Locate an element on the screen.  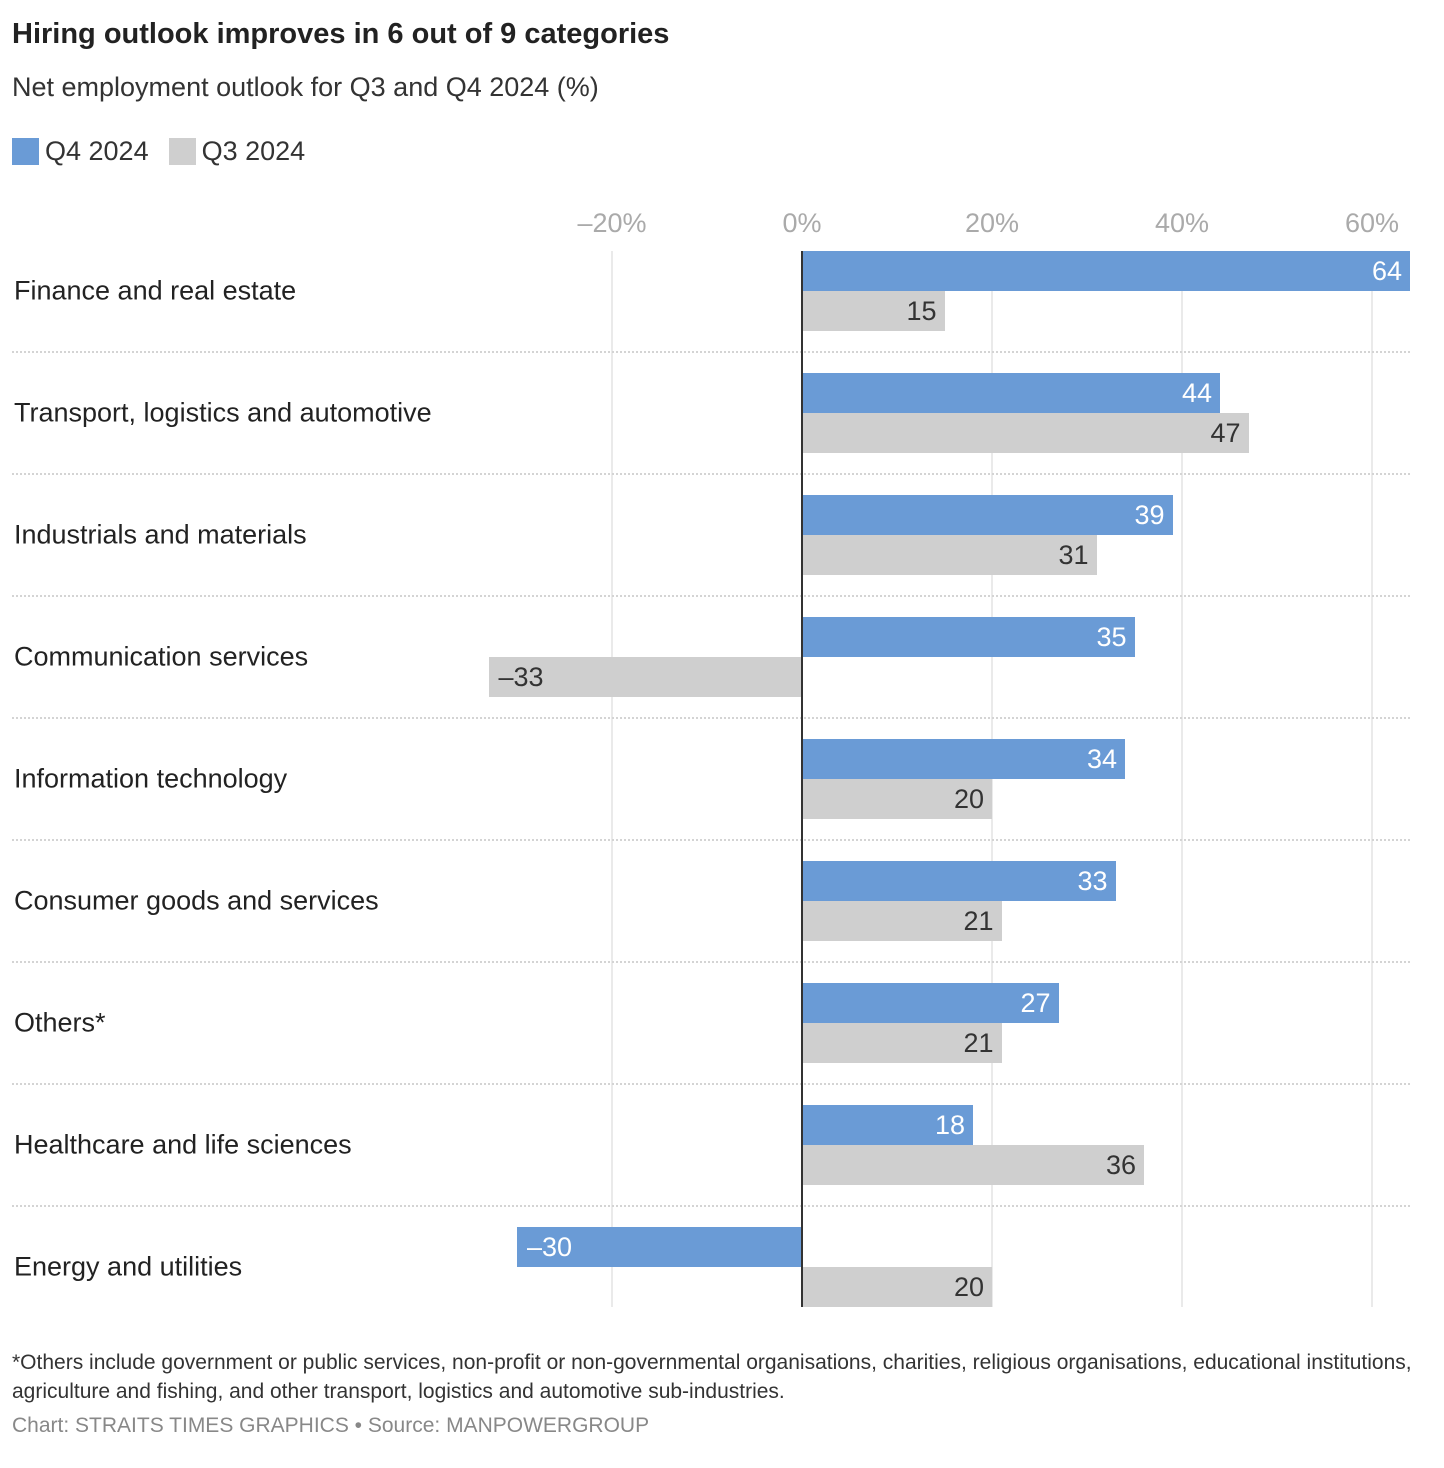
zero-line is located at coordinates (802, 779).